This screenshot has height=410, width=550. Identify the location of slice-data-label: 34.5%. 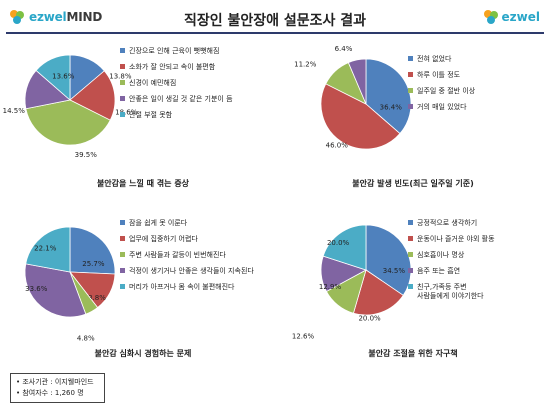
(394, 271).